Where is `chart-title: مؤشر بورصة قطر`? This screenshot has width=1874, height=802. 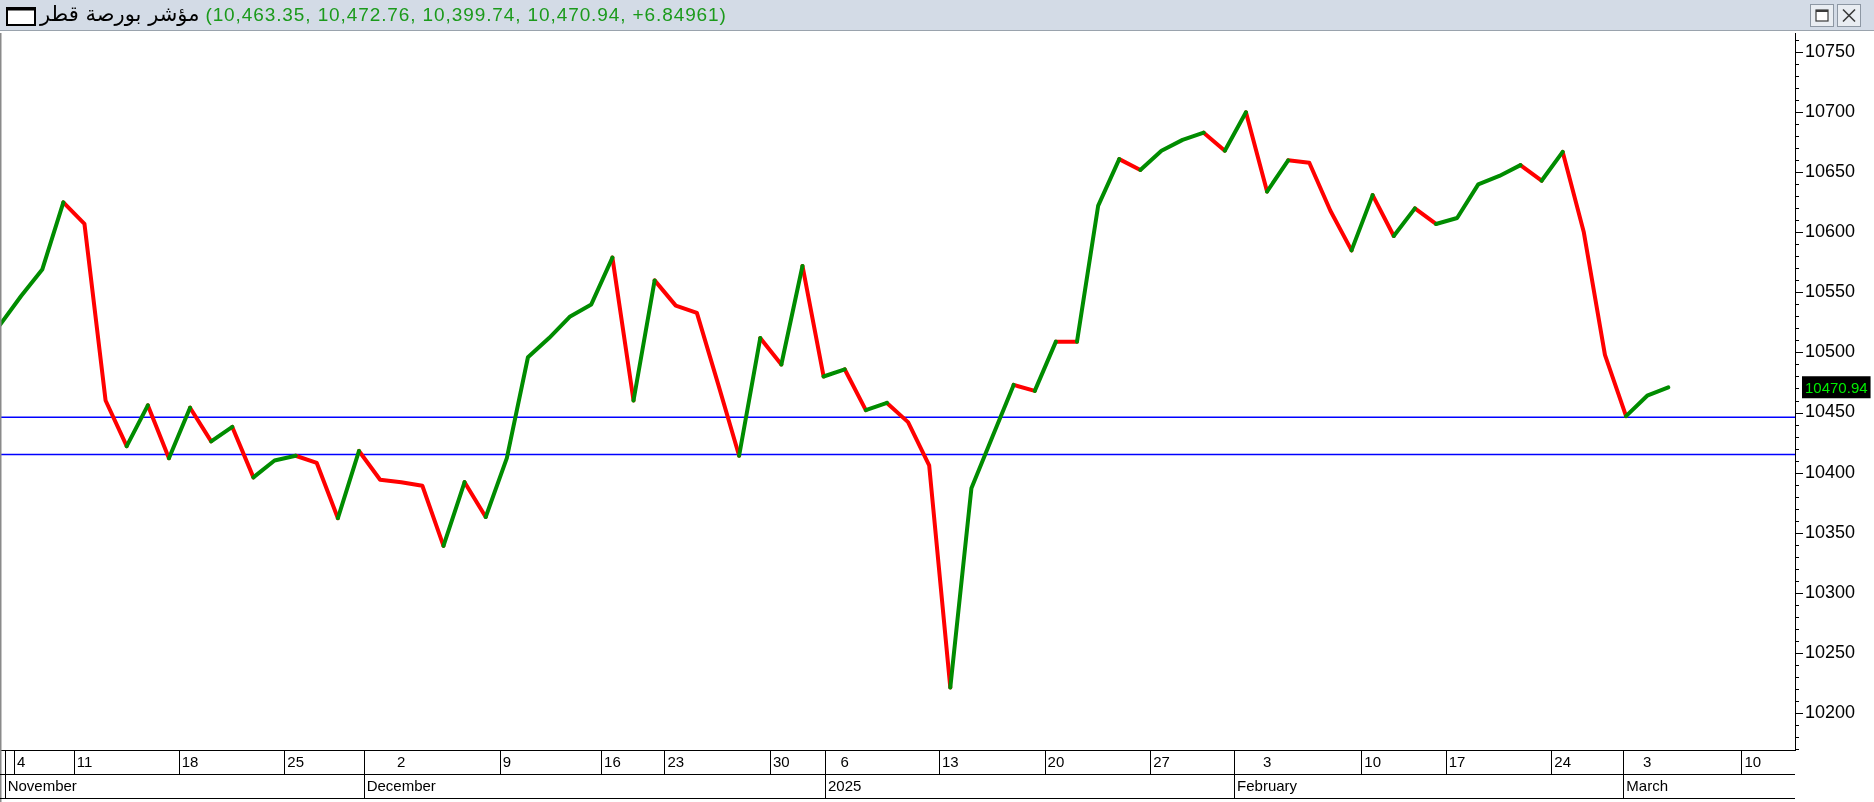
chart-title: مؤشر بورصة قطر is located at coordinates (120, 14).